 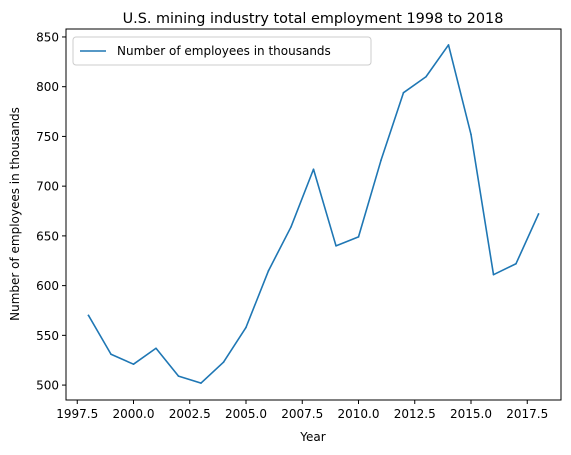 What do you see at coordinates (15, 214) in the screenshot?
I see `y-axis-label: Number of employees in thousands` at bounding box center [15, 214].